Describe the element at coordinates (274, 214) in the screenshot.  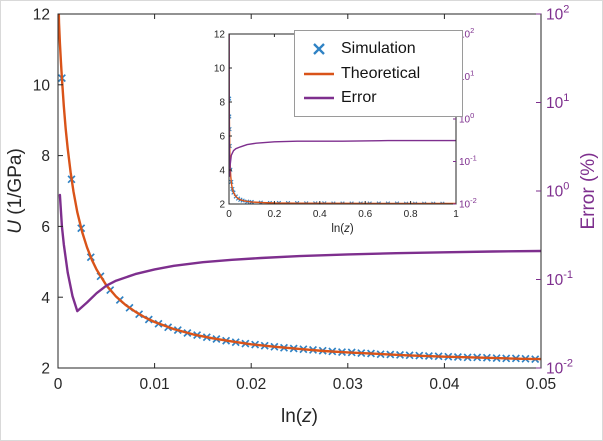
I see `x-tick-label: 0.2` at that location.